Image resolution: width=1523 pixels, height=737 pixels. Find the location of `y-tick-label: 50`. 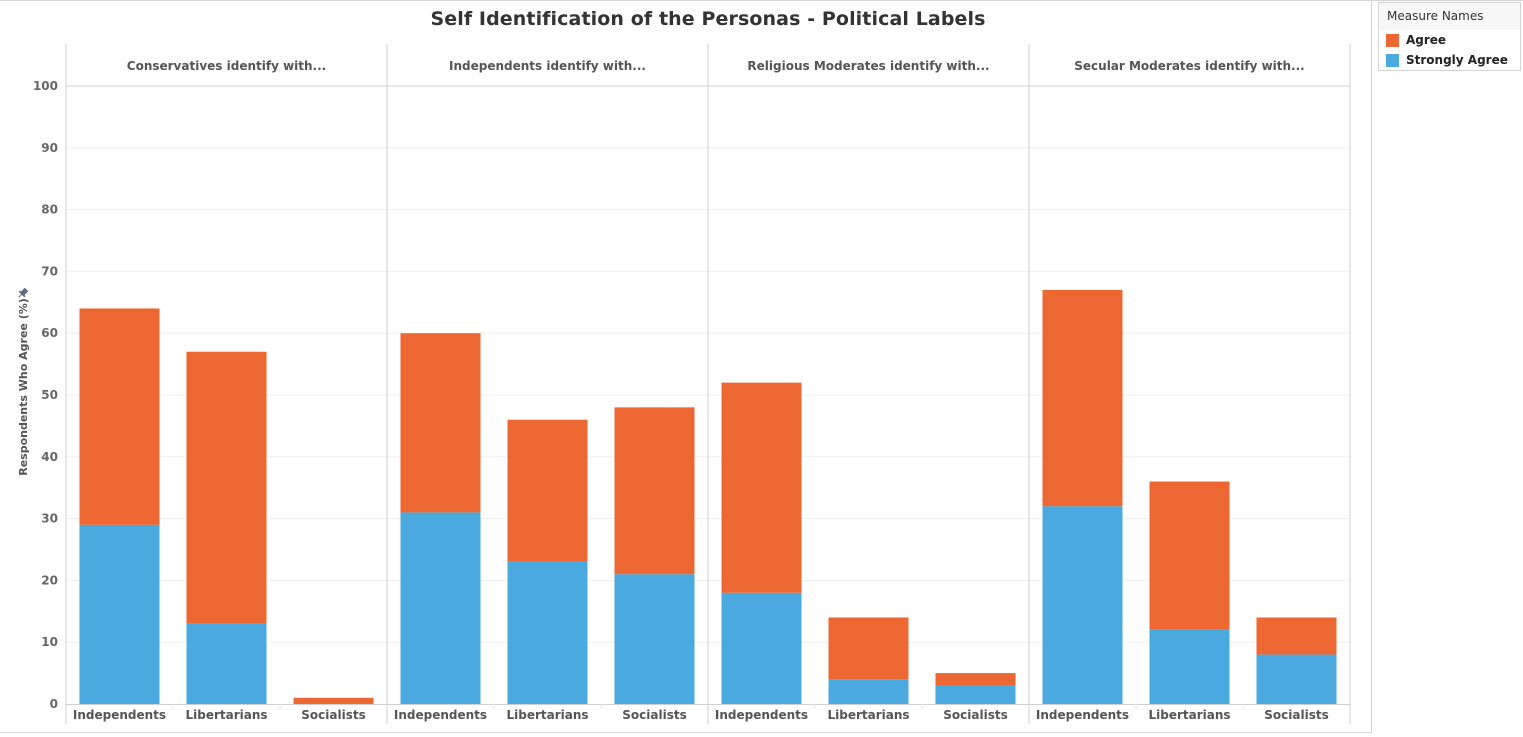

y-tick-label: 50 is located at coordinates (49, 395).